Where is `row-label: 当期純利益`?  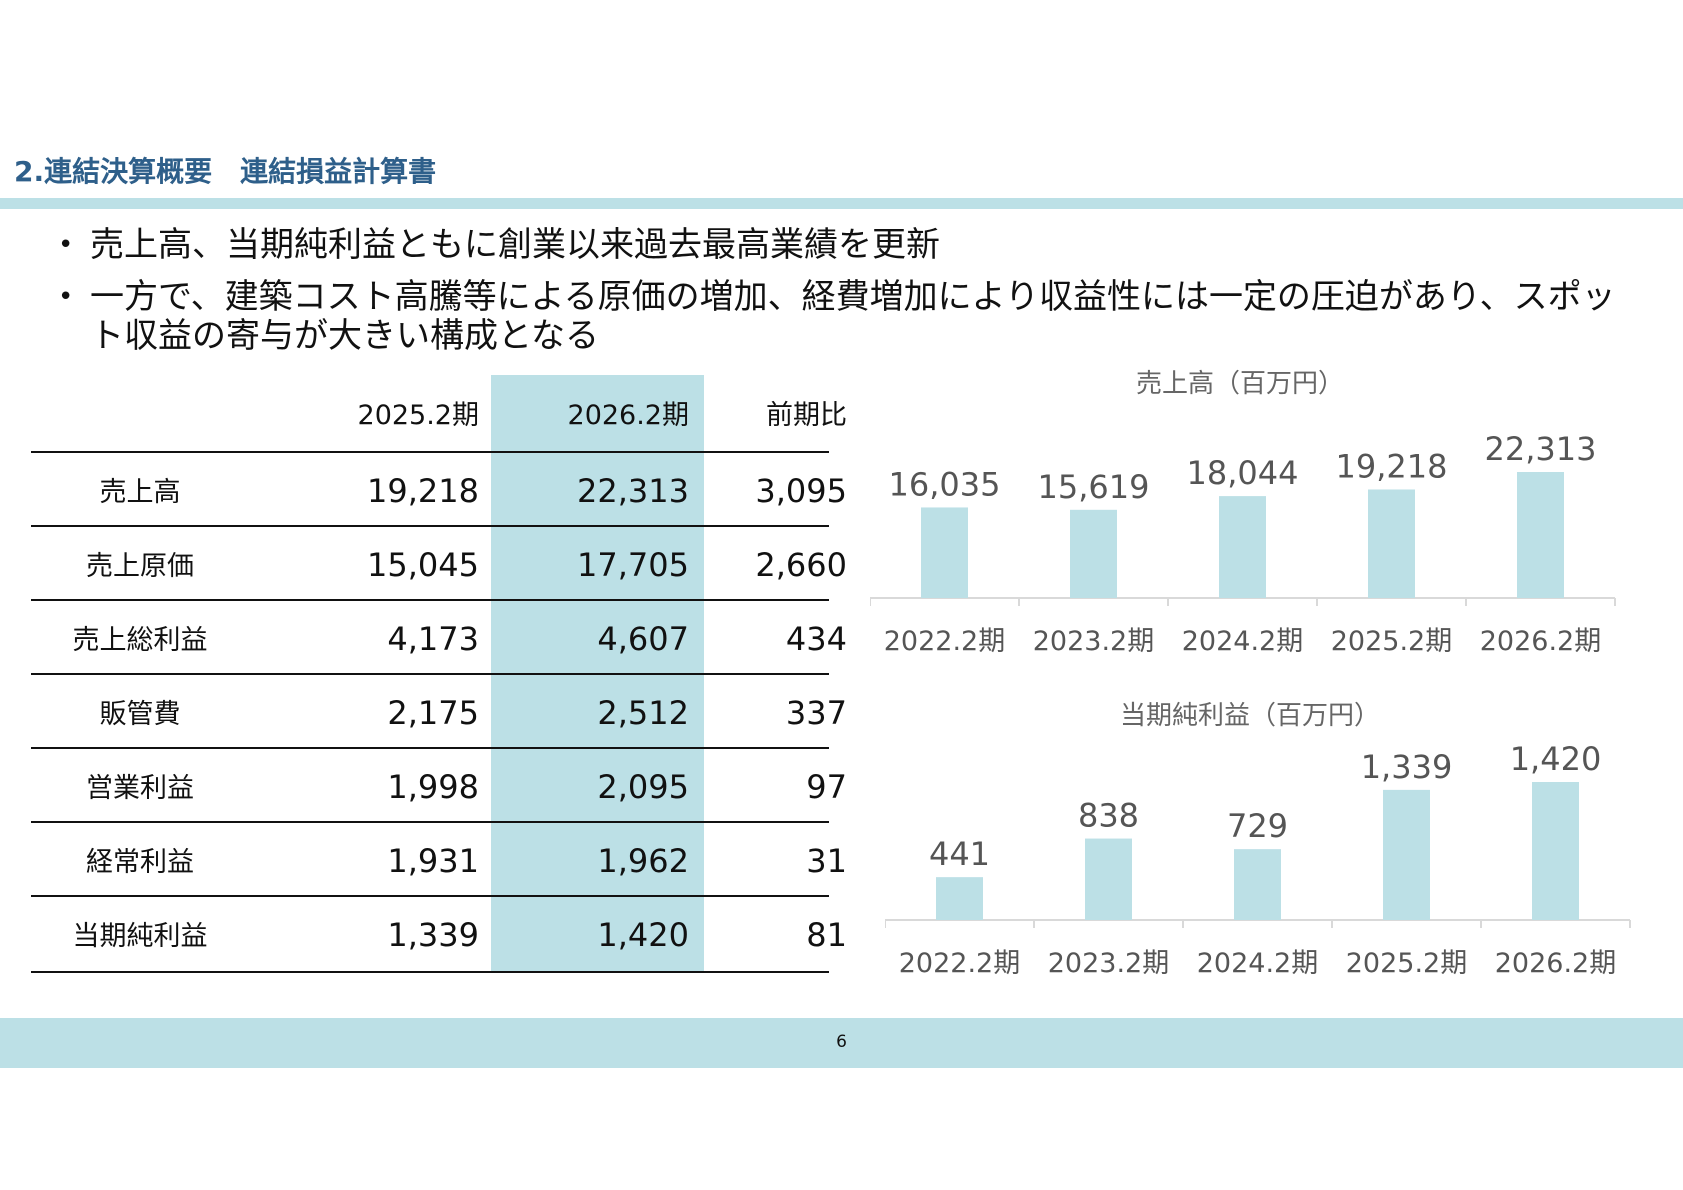
row-label: 当期純利益 is located at coordinates (140, 936).